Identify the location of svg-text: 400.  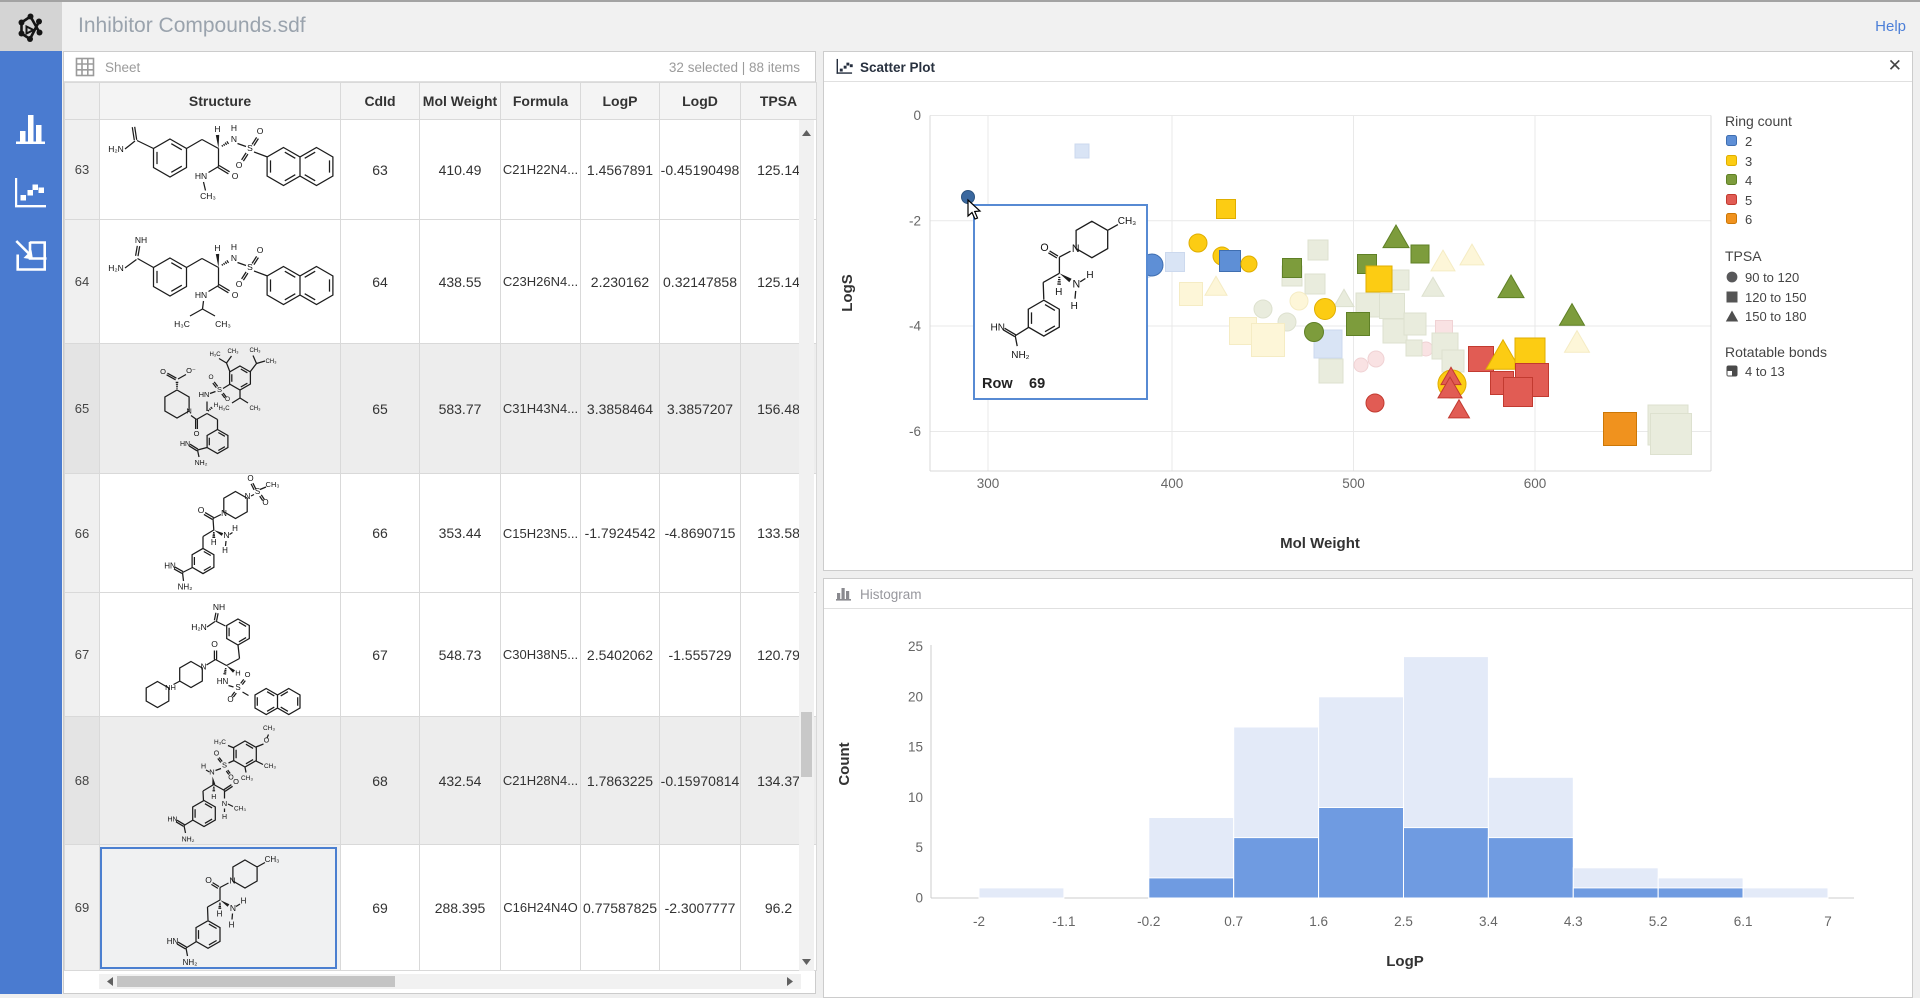
(1172, 483).